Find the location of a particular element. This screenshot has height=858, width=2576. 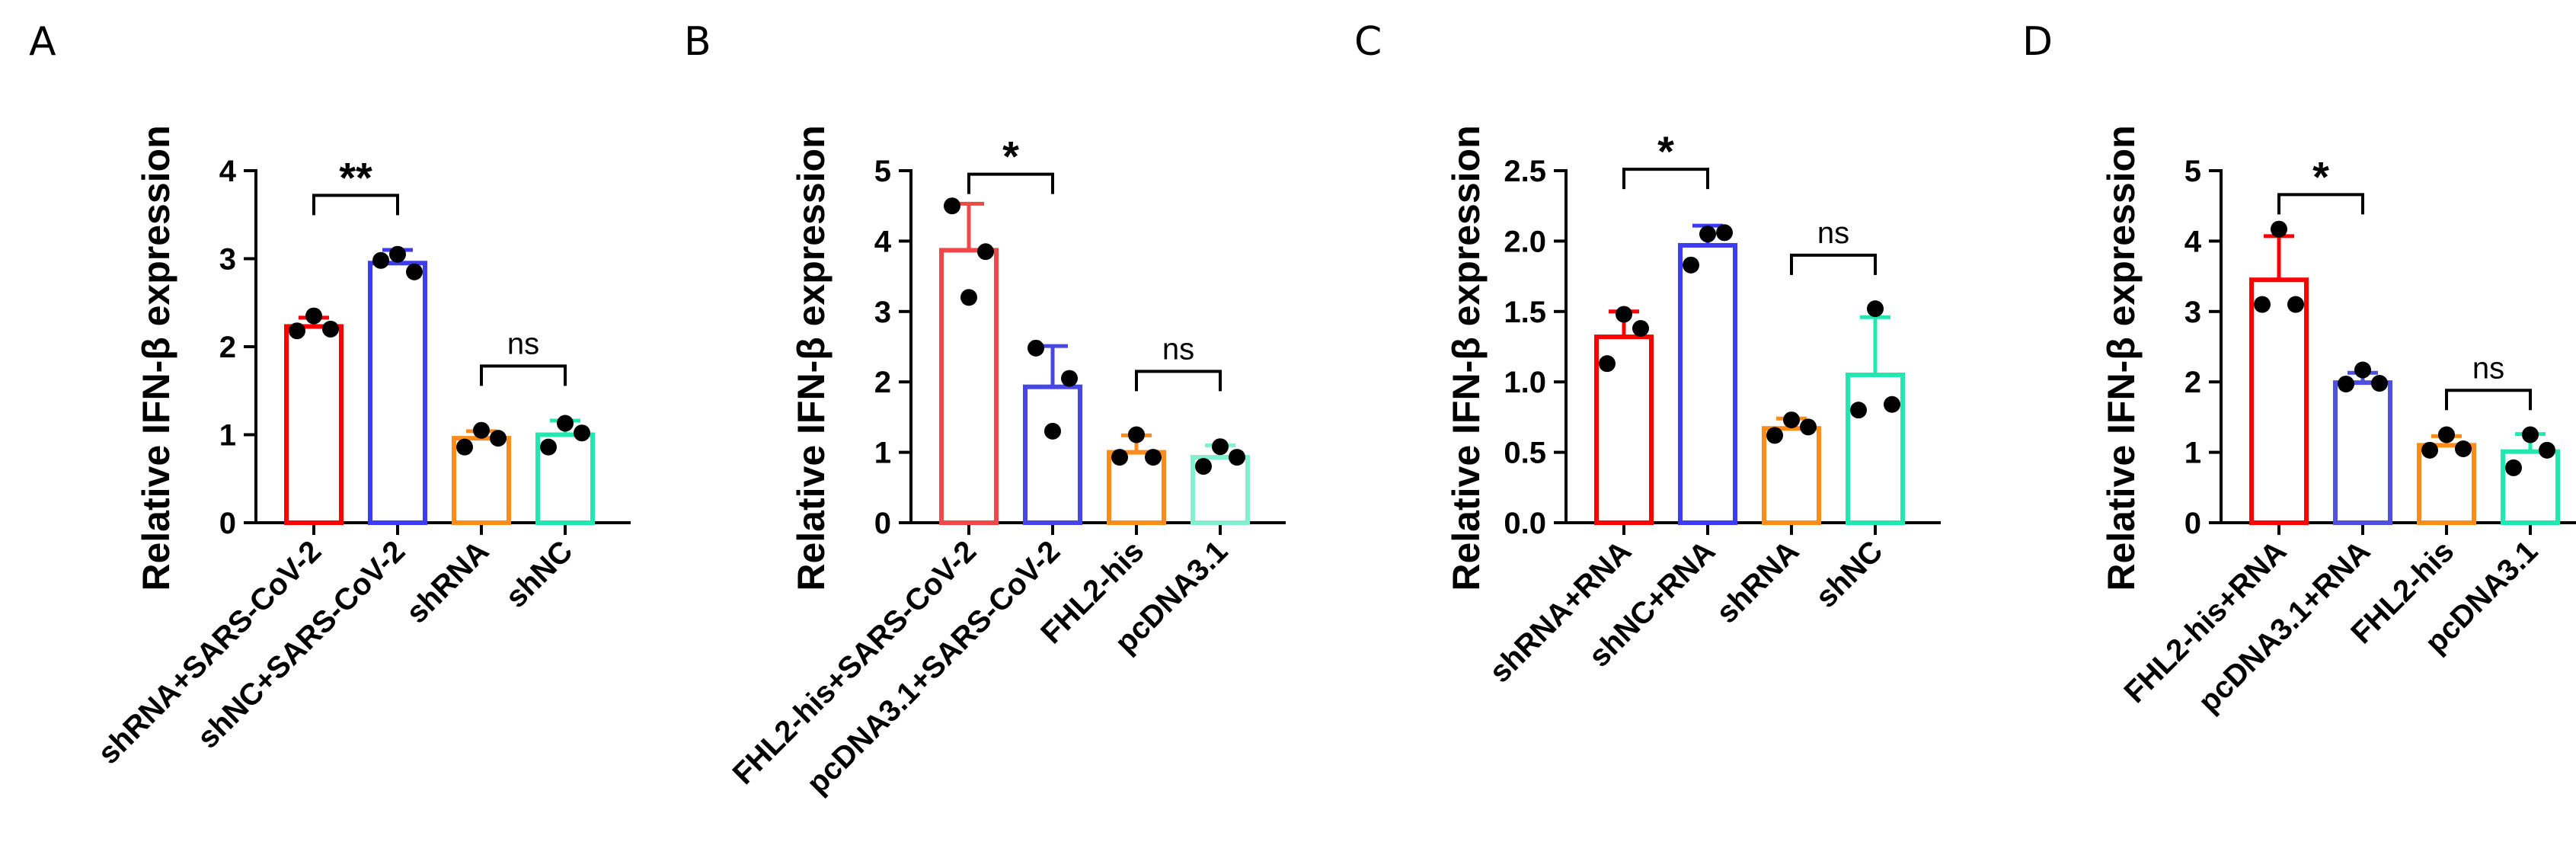

axes is located at coordinates (1747, 352).